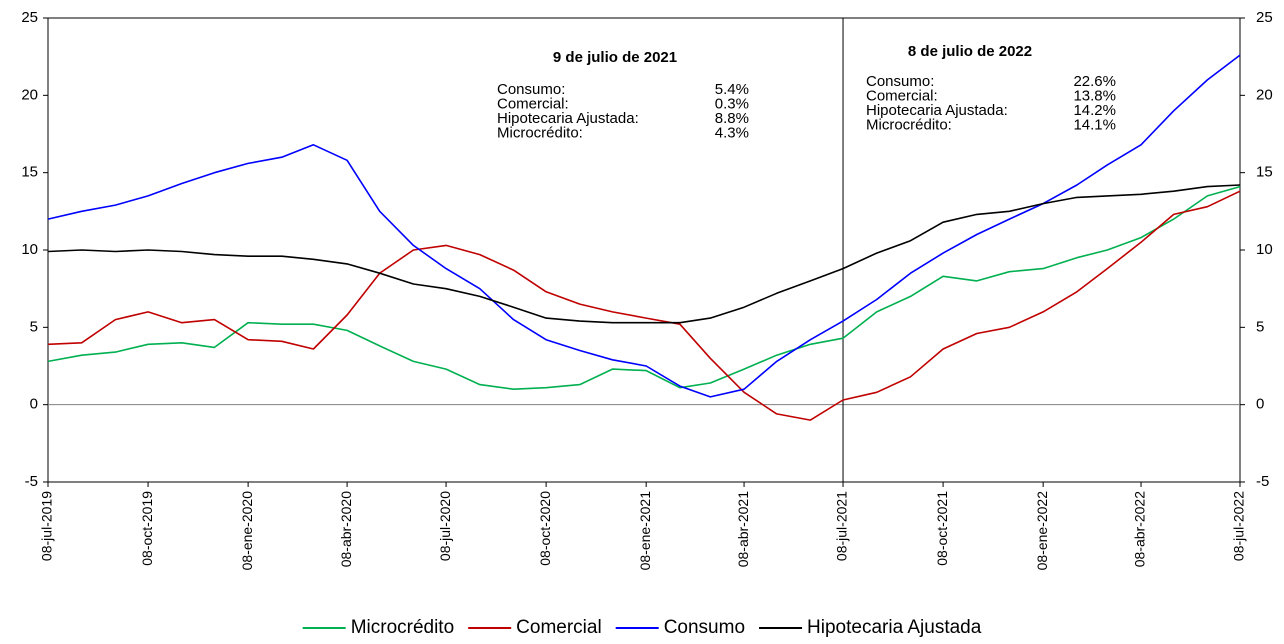 The image size is (1284, 644). Describe the element at coordinates (1260, 326) in the screenshot. I see `y2-tick-label: 5` at that location.